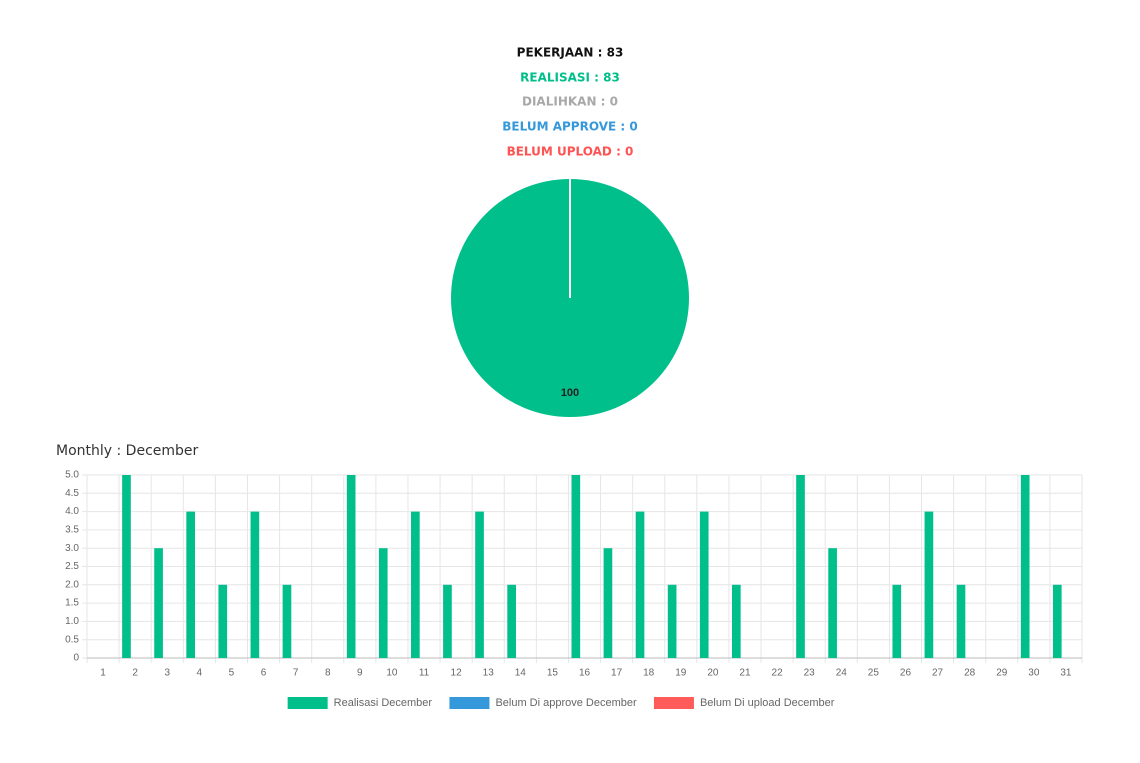 This screenshot has height=763, width=1140. What do you see at coordinates (1034, 673) in the screenshot?
I see `x-tick-label: 30` at bounding box center [1034, 673].